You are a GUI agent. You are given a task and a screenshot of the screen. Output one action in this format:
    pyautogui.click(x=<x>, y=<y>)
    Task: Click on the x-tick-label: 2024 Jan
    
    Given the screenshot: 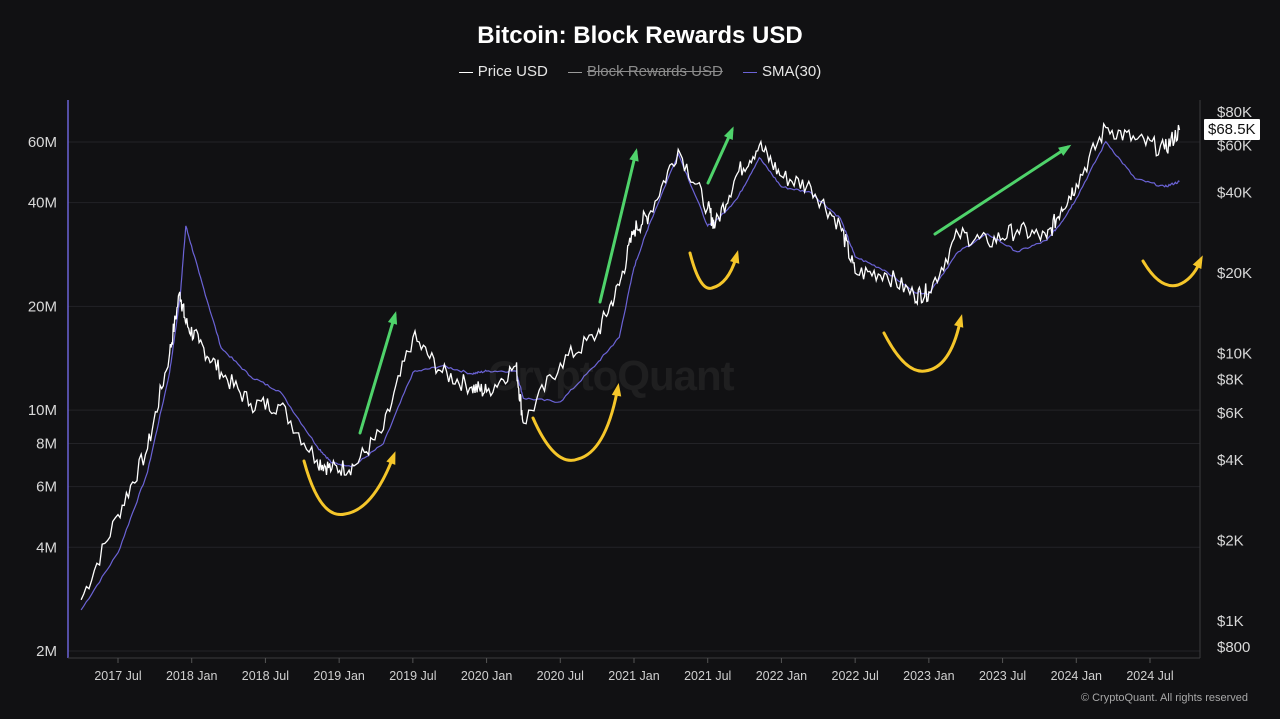 What is the action you would take?
    pyautogui.click(x=1076, y=676)
    